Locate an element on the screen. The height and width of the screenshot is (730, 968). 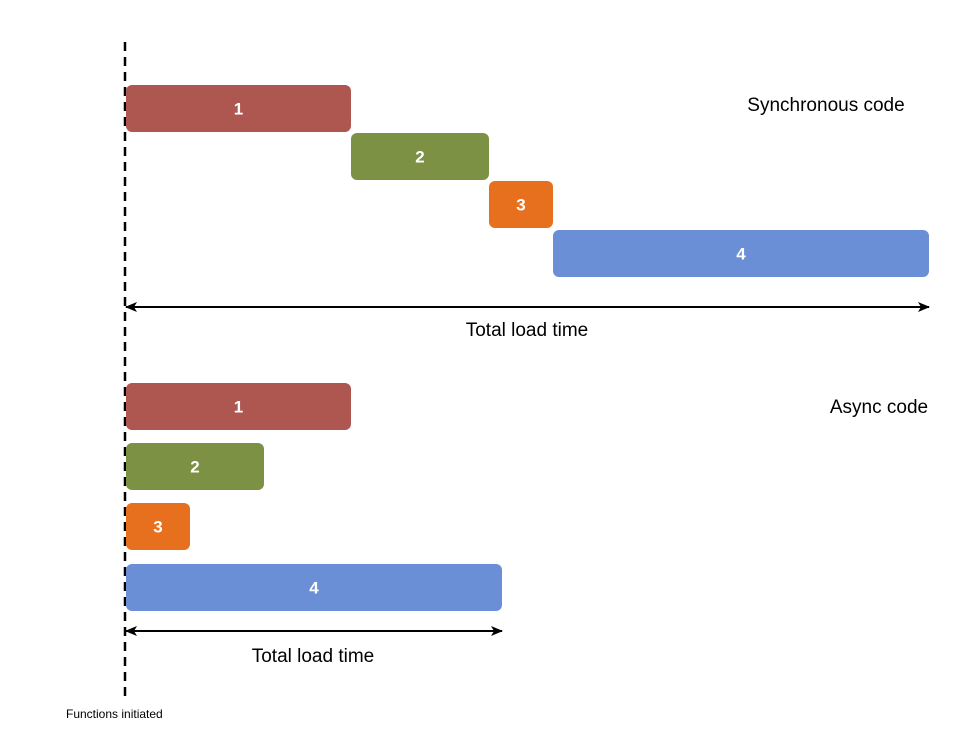
synchronous-total-load-time-label: Total load time is located at coordinates (527, 330).